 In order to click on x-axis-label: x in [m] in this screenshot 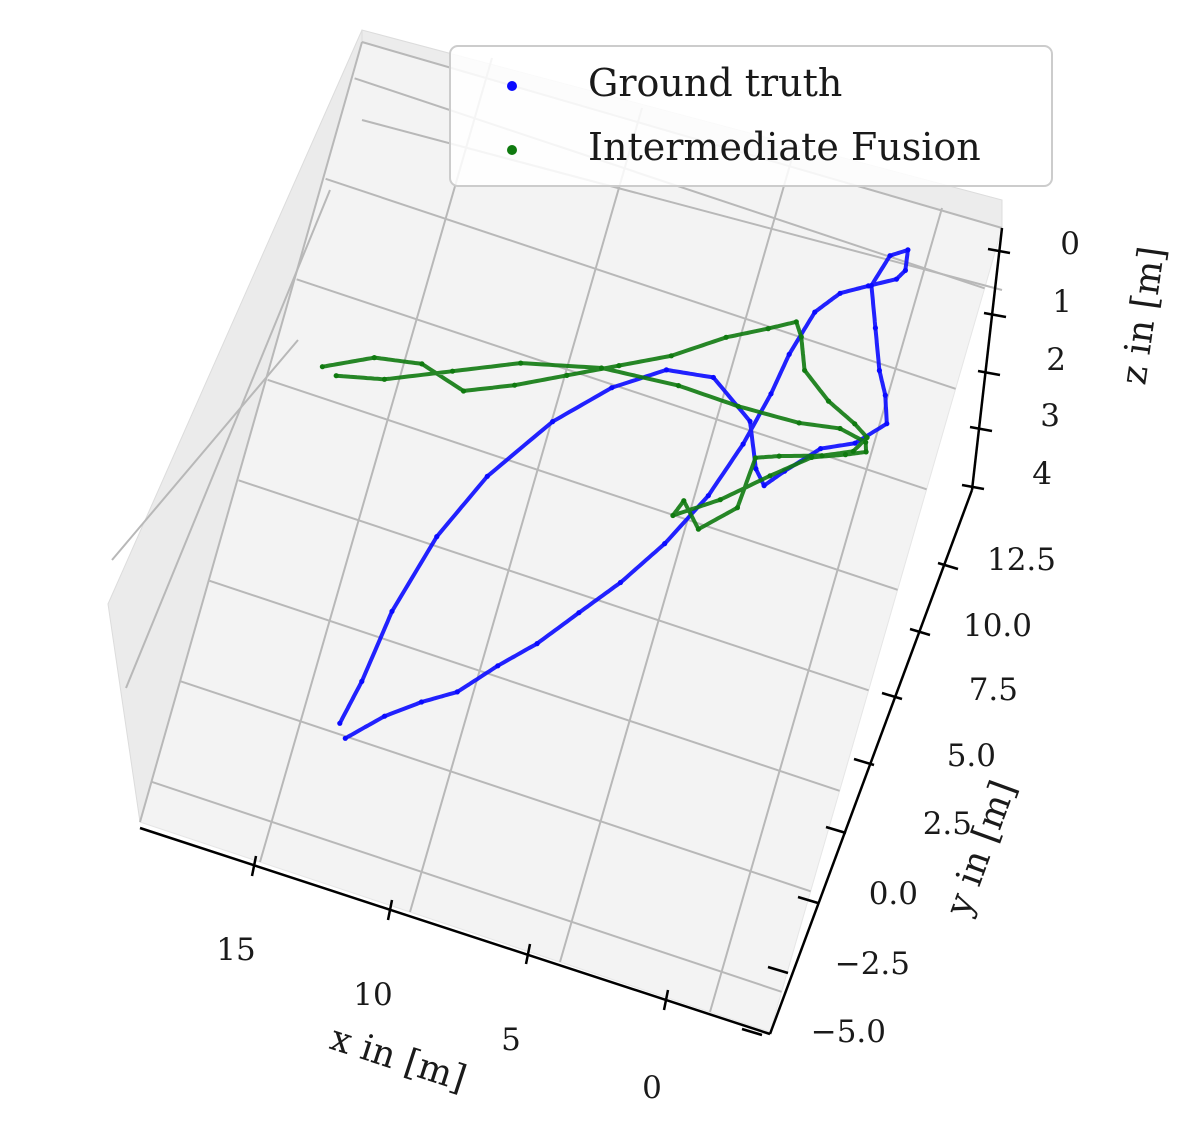, I will do `click(398, 1059)`.